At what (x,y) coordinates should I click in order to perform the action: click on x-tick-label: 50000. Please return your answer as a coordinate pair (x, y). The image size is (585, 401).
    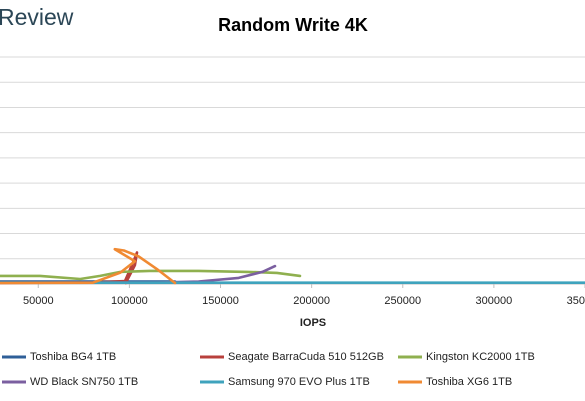
    Looking at the image, I should click on (38, 301).